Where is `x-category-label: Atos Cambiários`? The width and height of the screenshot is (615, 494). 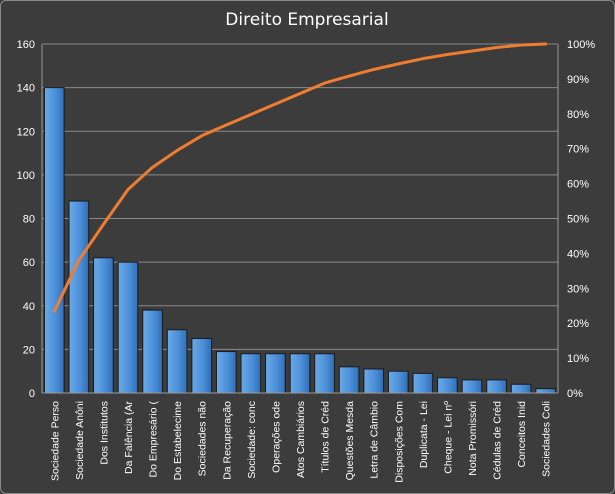
x-category-label: Atos Cambiários is located at coordinates (301, 439).